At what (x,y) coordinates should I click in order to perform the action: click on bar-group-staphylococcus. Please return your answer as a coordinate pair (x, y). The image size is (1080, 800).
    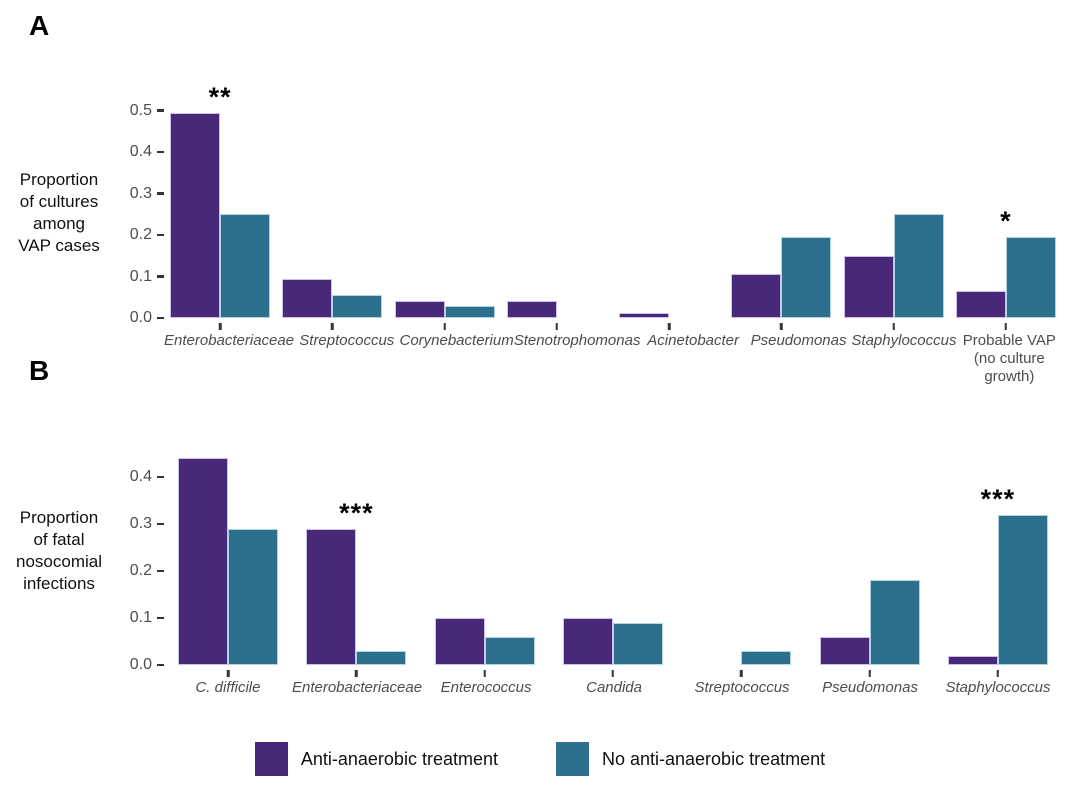
    Looking at the image, I should click on (894, 207).